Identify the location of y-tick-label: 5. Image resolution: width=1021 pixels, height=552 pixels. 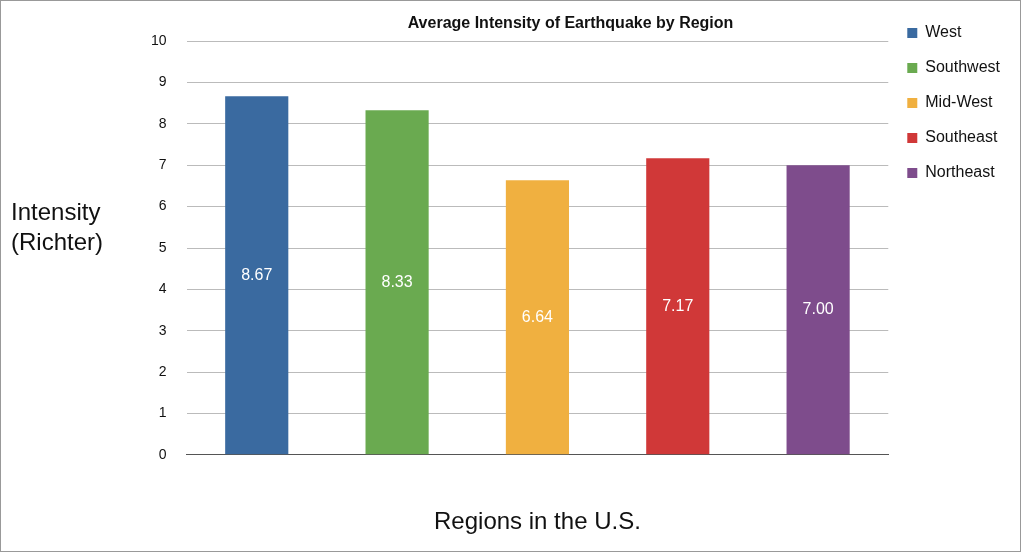
(162, 246).